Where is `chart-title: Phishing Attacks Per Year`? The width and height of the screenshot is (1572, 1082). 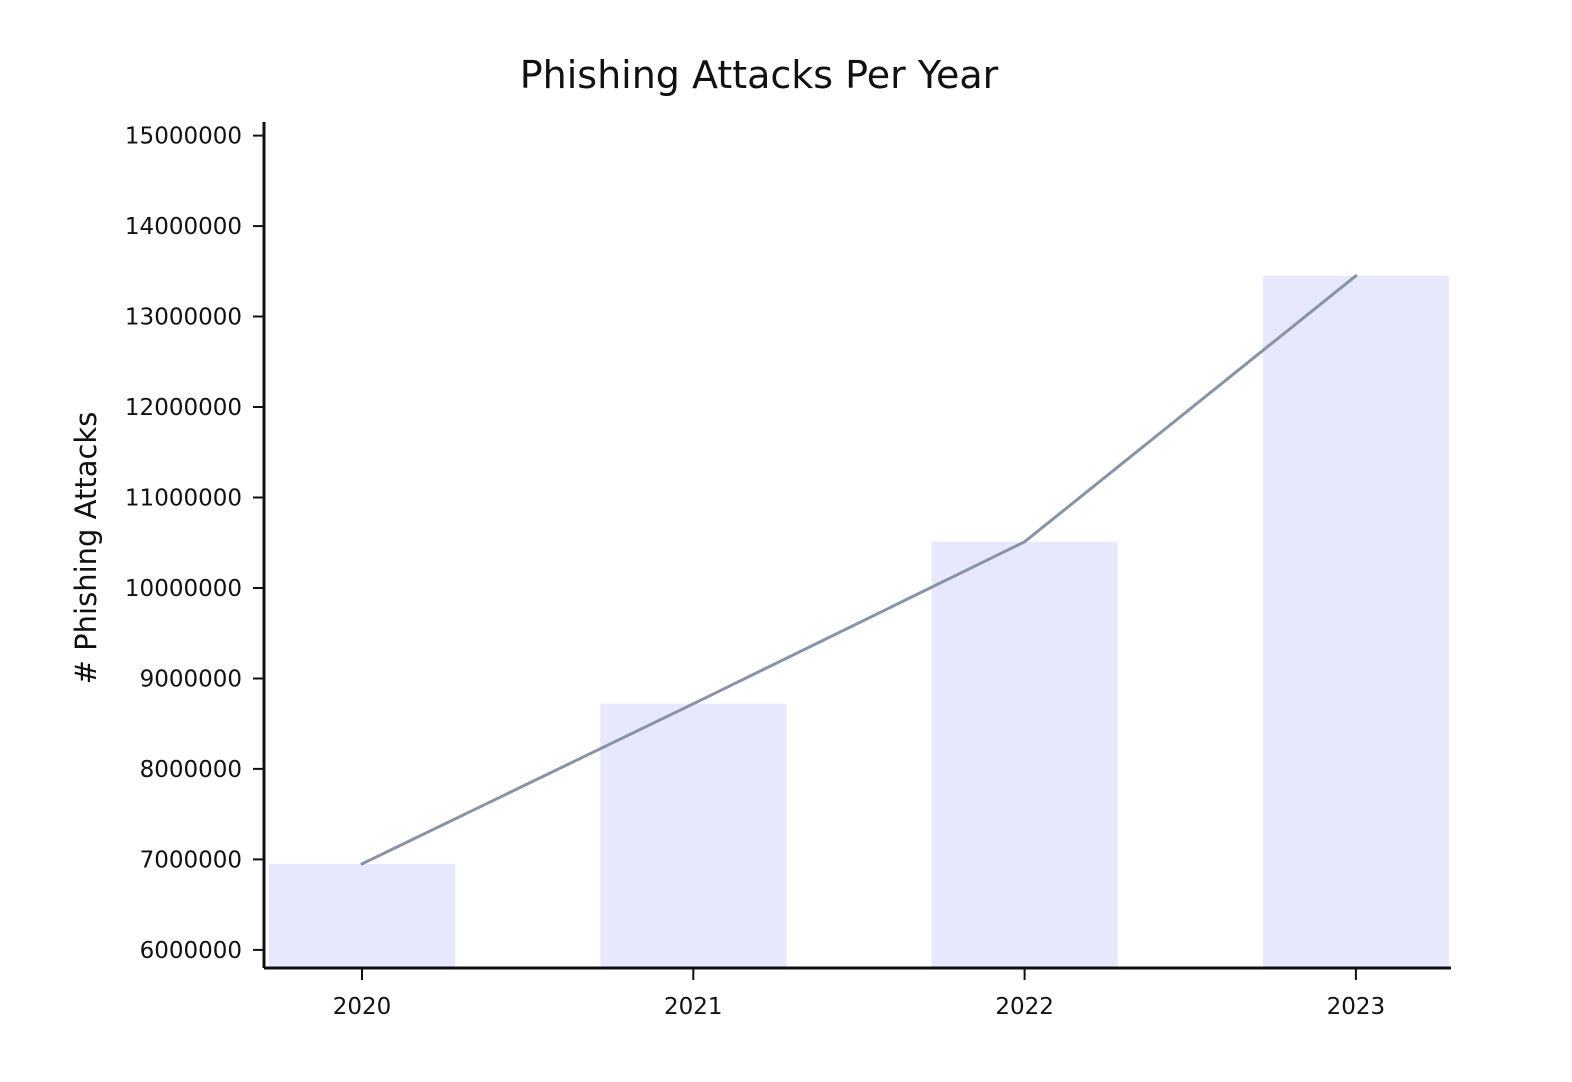 chart-title: Phishing Attacks Per Year is located at coordinates (759, 75).